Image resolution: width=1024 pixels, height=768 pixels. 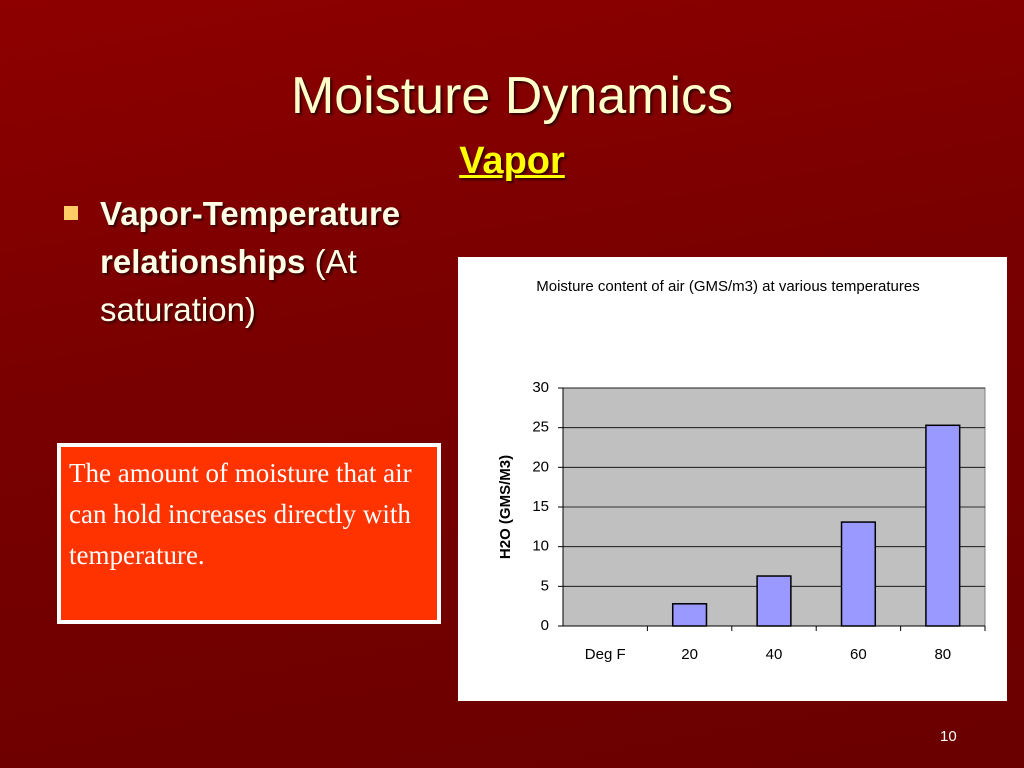 I want to click on x-tick-label: 60, so click(x=858, y=654).